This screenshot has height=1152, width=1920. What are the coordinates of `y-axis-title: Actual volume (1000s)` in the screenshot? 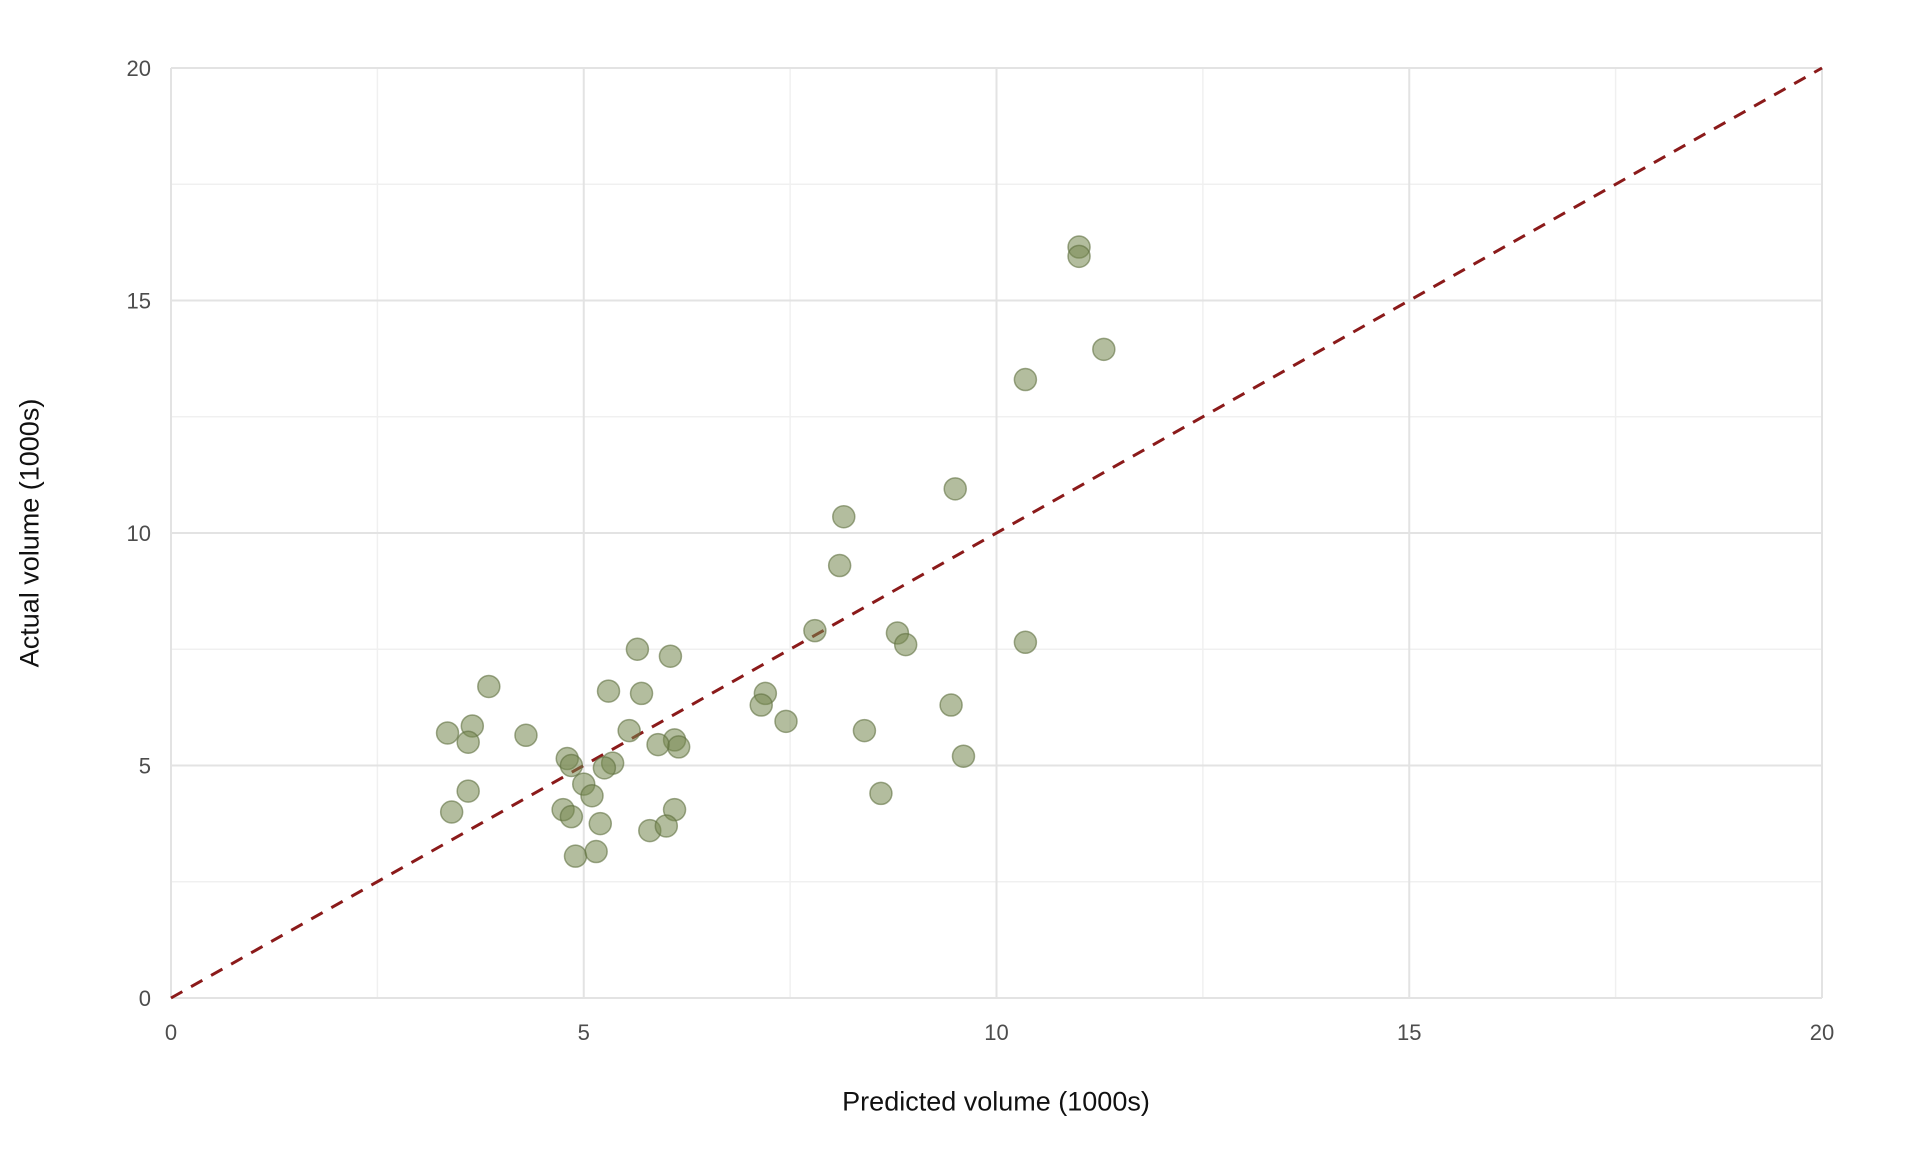 It's located at (29, 533).